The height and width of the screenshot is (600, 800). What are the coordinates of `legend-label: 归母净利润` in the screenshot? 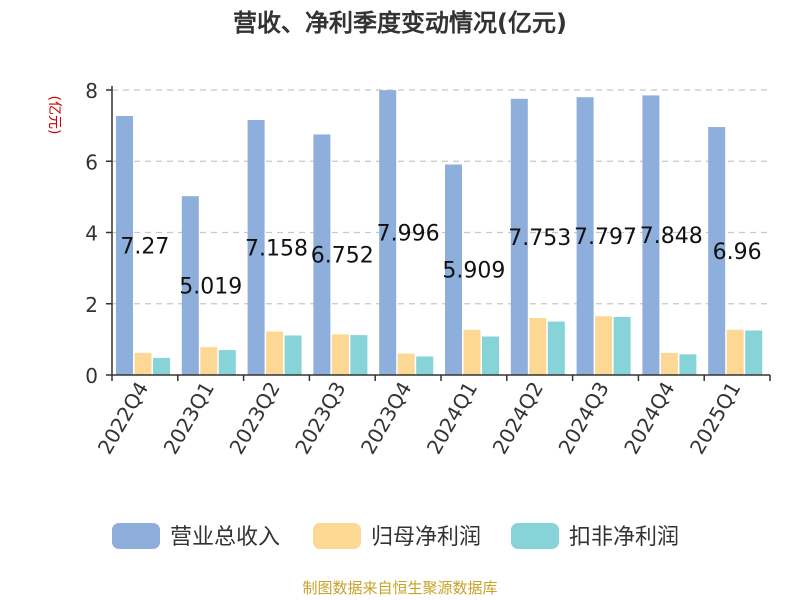 It's located at (426, 537).